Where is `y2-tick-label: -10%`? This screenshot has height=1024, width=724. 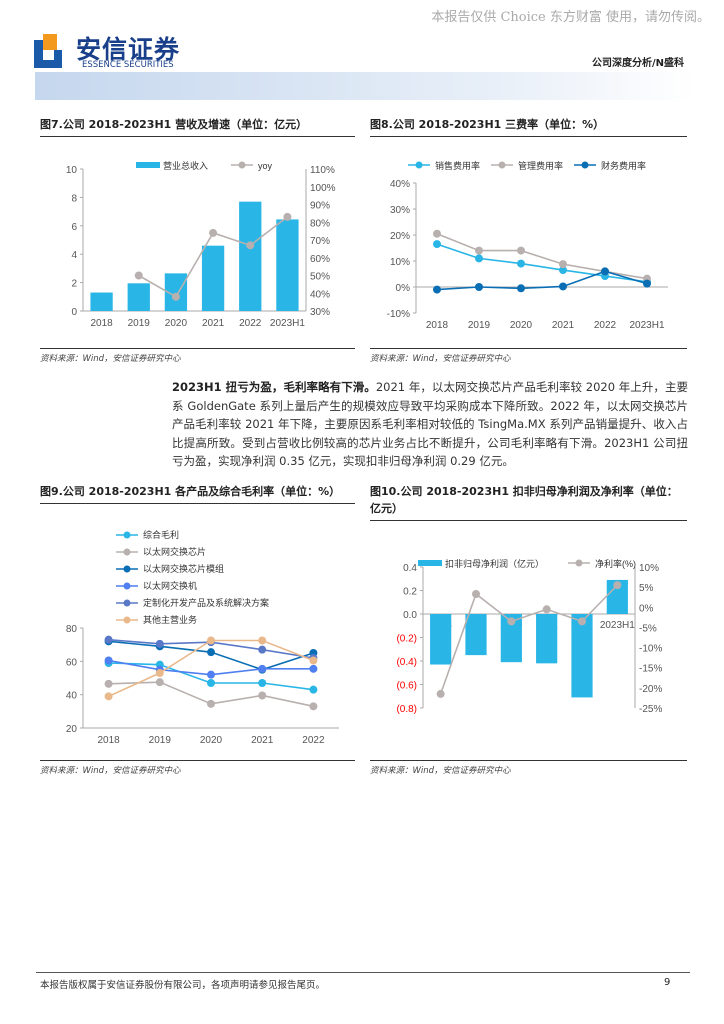
y2-tick-label: -10% is located at coordinates (650, 649).